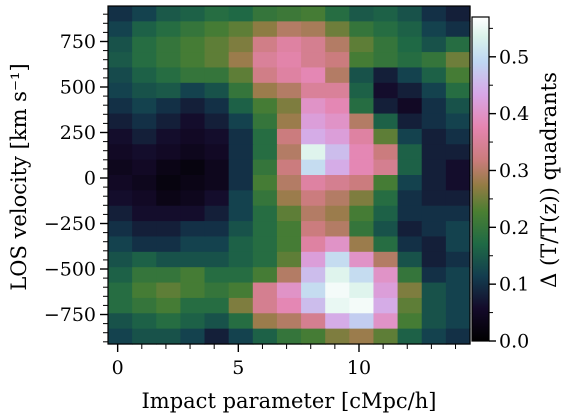  What do you see at coordinates (90, 179) in the screenshot?
I see `y-tick-label: 0` at bounding box center [90, 179].